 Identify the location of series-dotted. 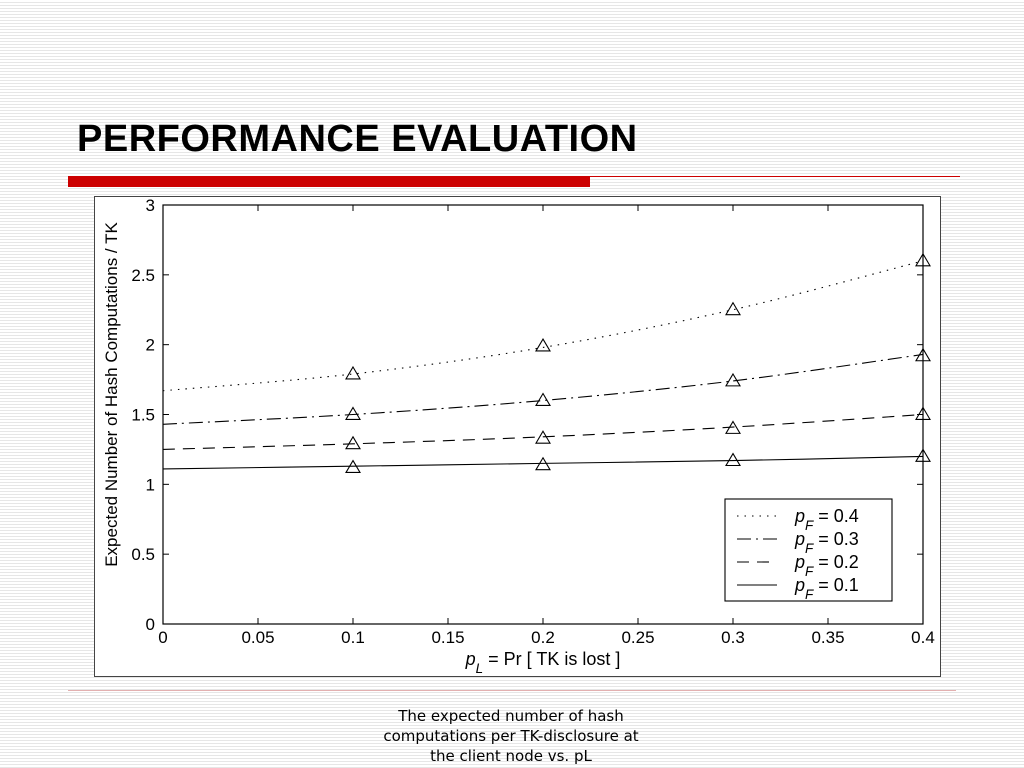
(546, 322).